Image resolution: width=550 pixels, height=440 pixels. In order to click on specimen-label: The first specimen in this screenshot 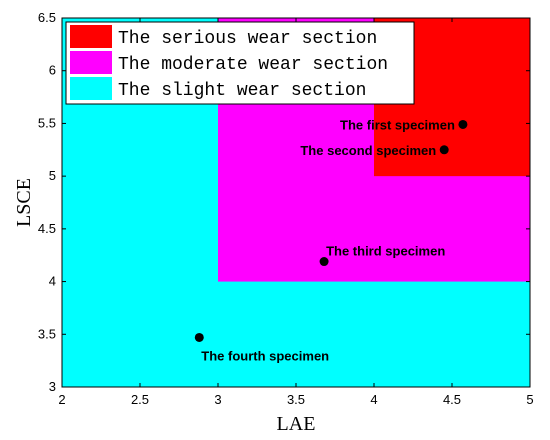, I will do `click(397, 124)`.